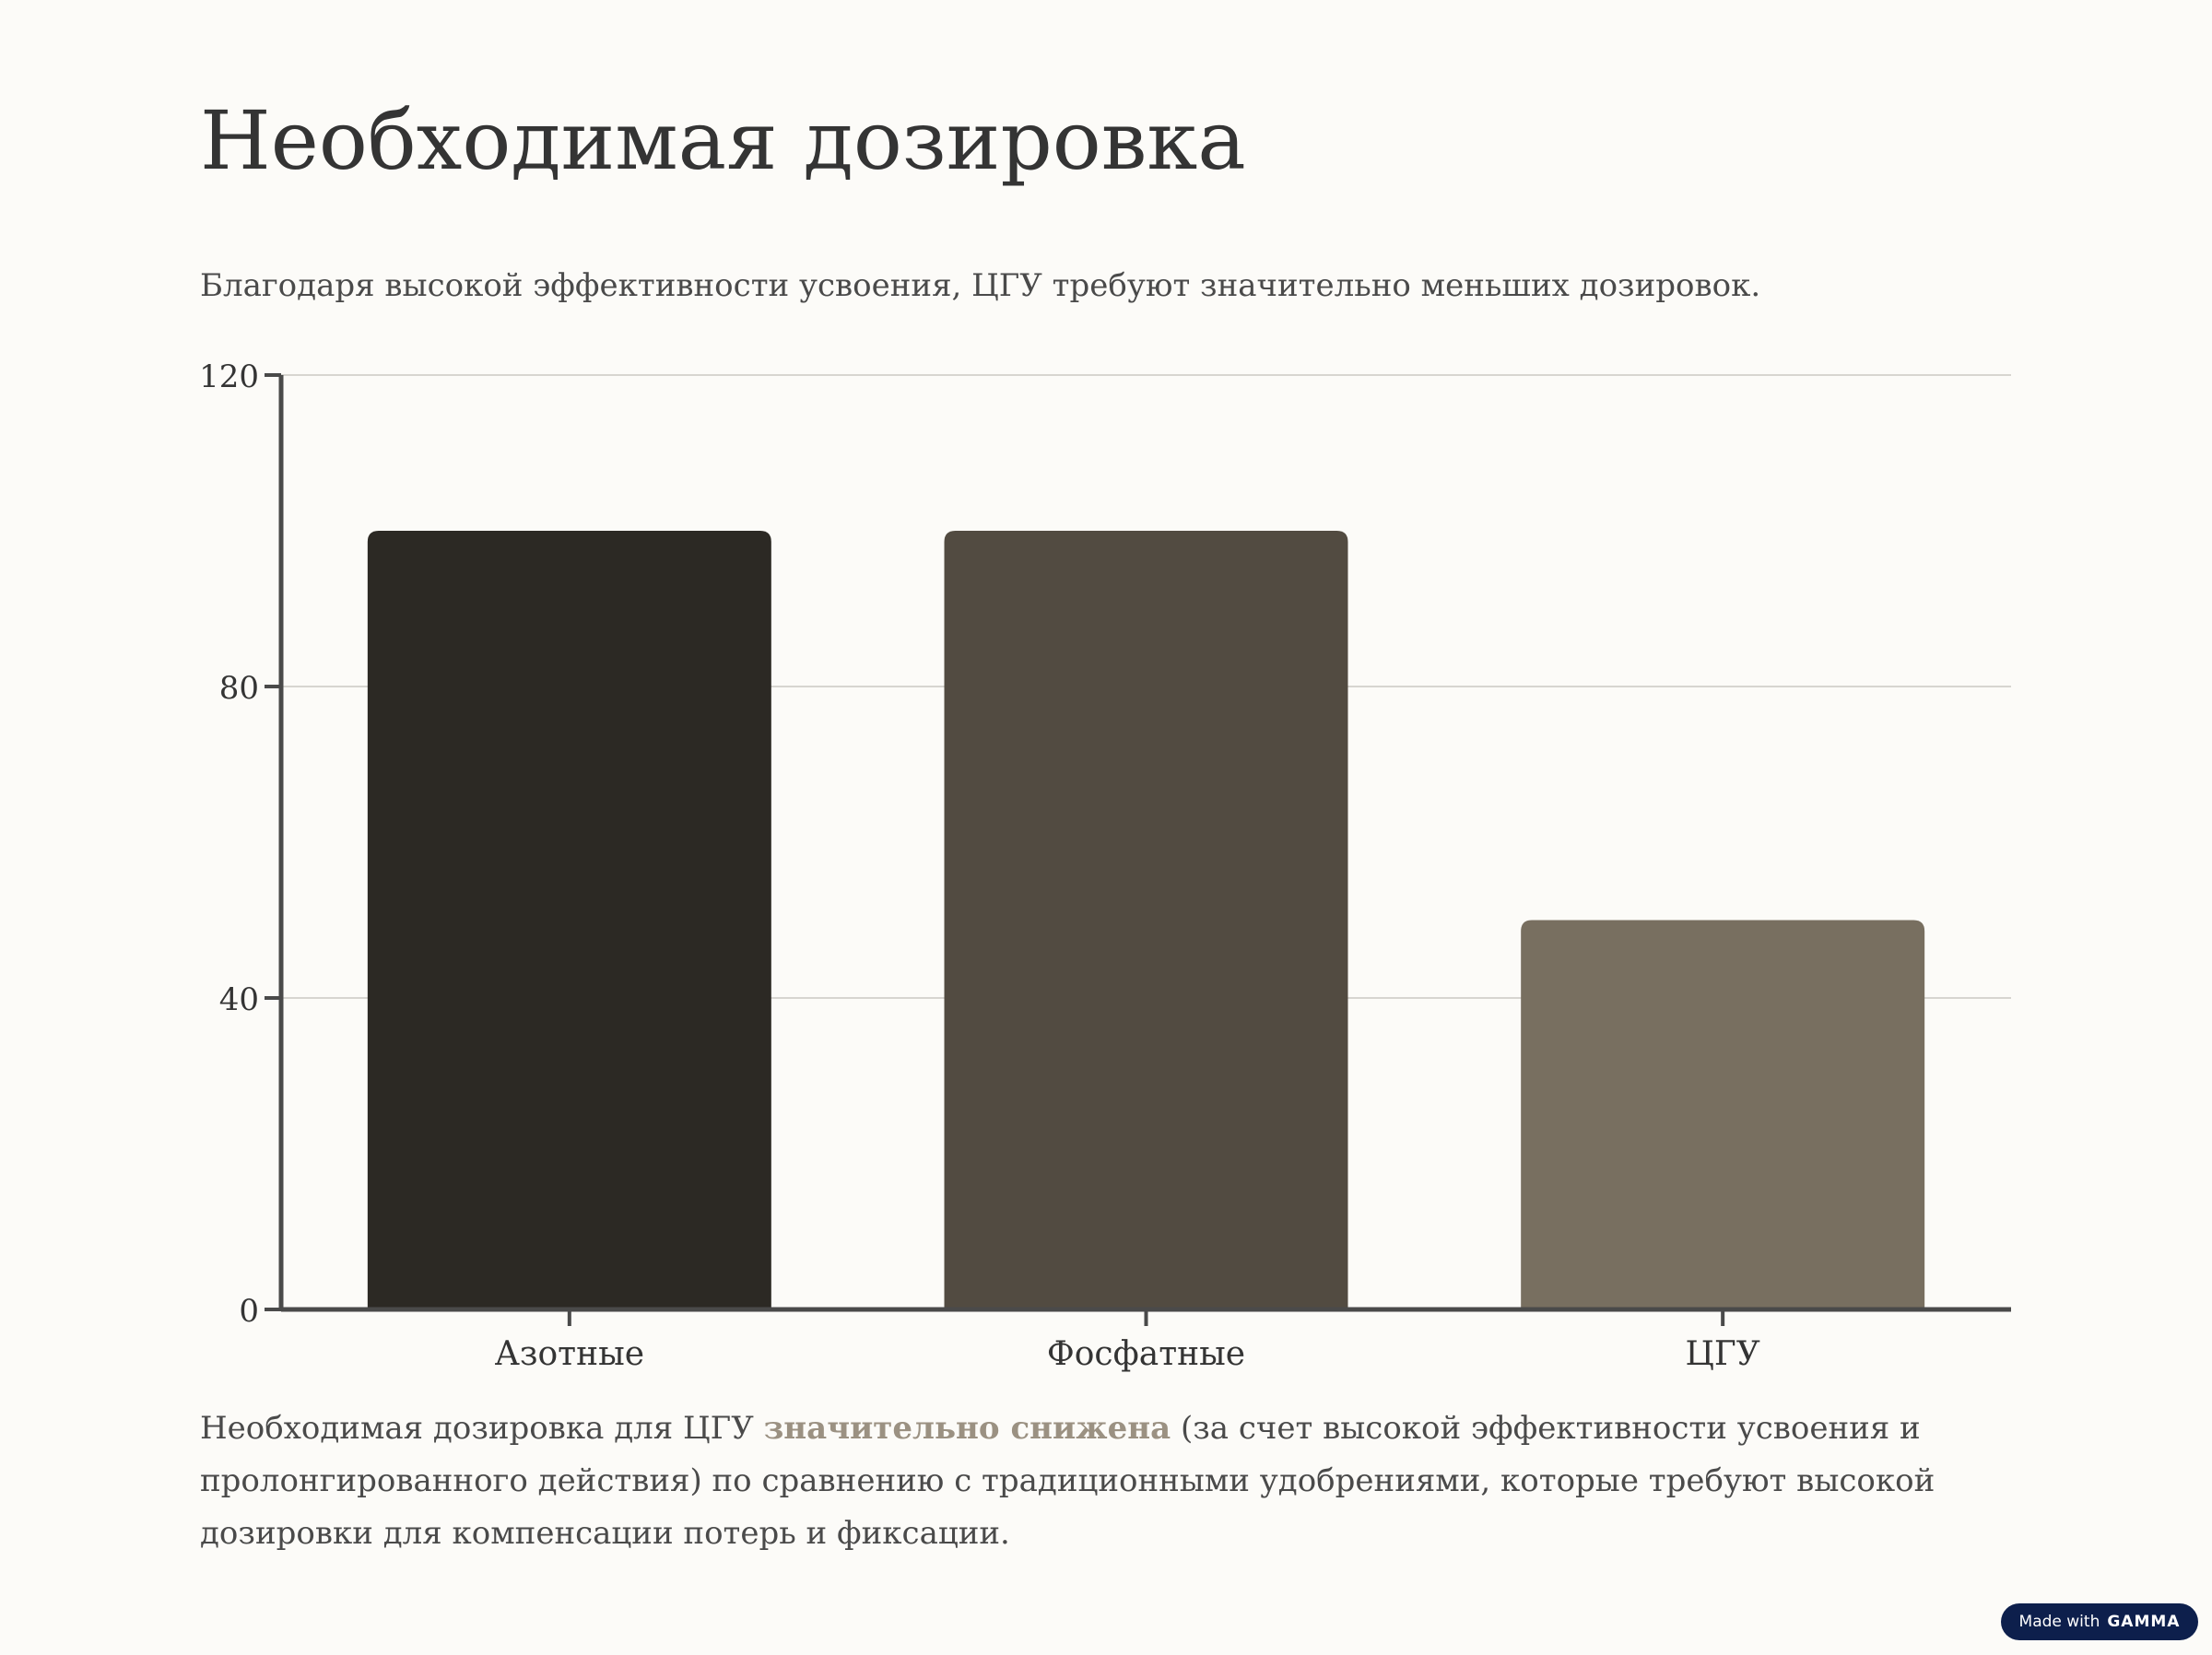  I want to click on made-with-gamma-badge: Made with GAMMA, so click(2099, 1621).